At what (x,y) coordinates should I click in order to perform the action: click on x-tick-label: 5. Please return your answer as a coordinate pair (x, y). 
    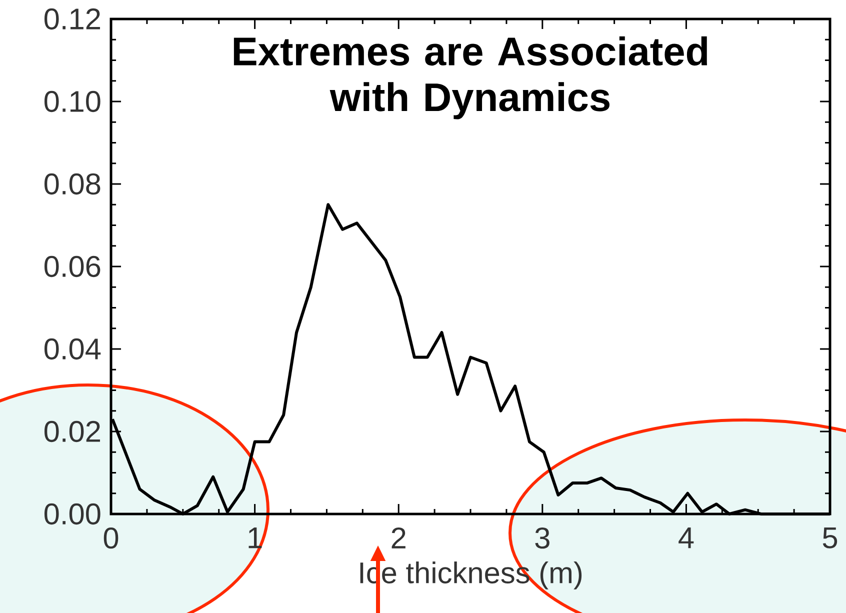
    Looking at the image, I should click on (830, 538).